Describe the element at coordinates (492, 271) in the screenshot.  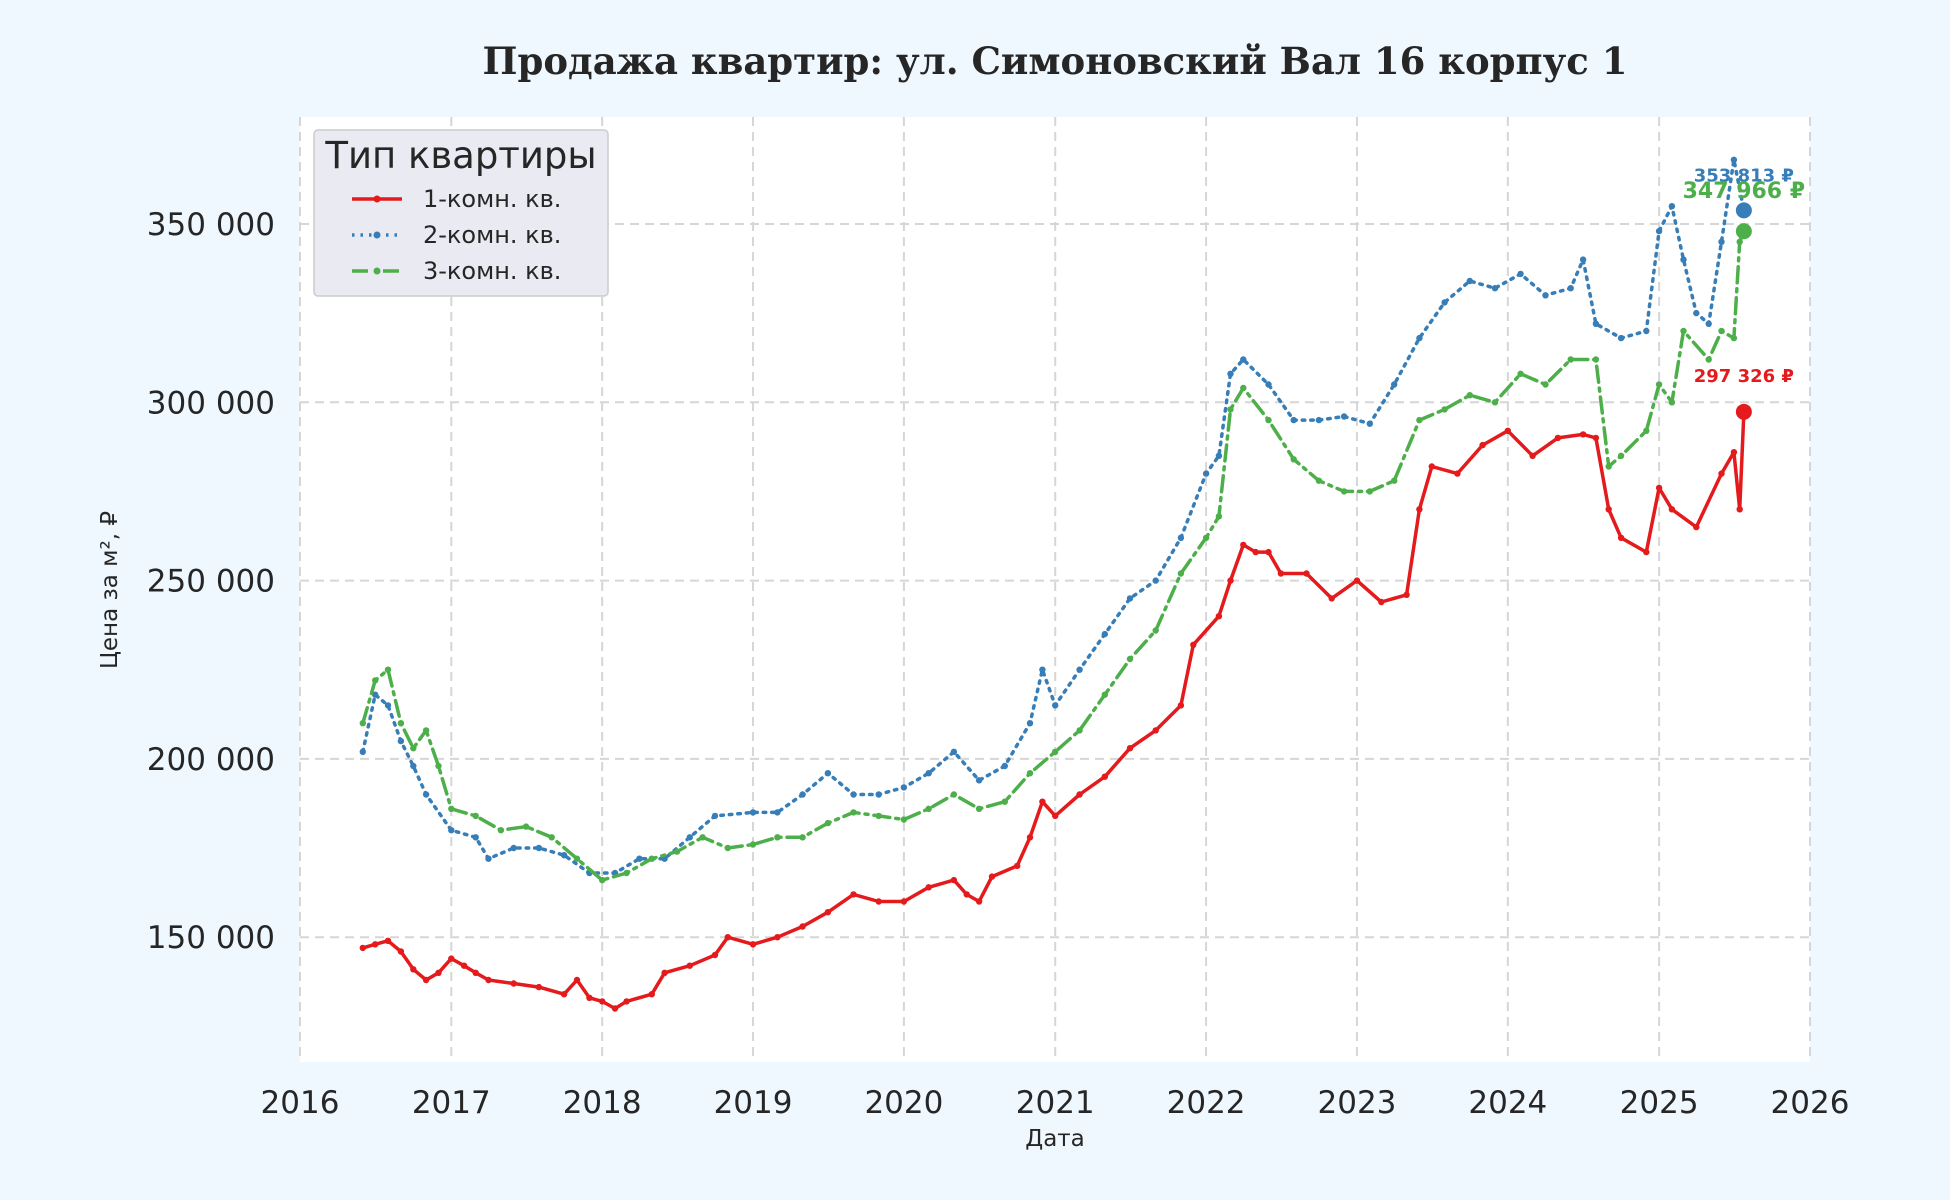
I see `legend-label: 3-комн. кв.` at that location.